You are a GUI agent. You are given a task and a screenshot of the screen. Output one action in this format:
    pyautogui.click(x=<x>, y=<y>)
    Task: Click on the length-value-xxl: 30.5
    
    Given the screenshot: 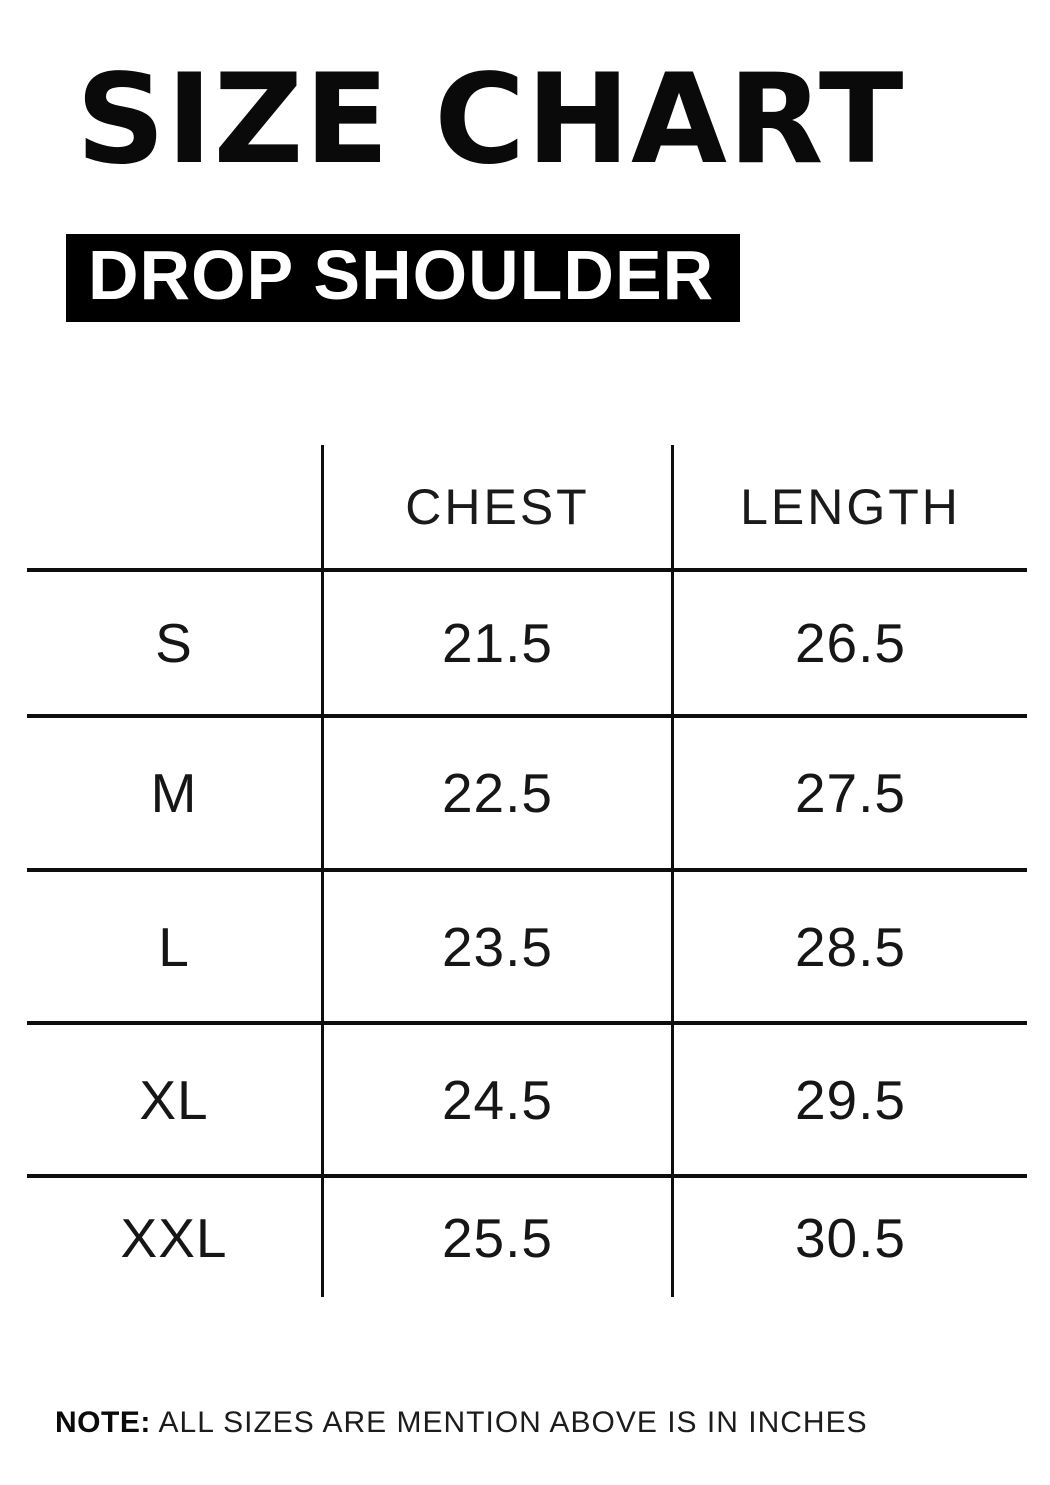 What is the action you would take?
    pyautogui.click(x=849, y=1237)
    